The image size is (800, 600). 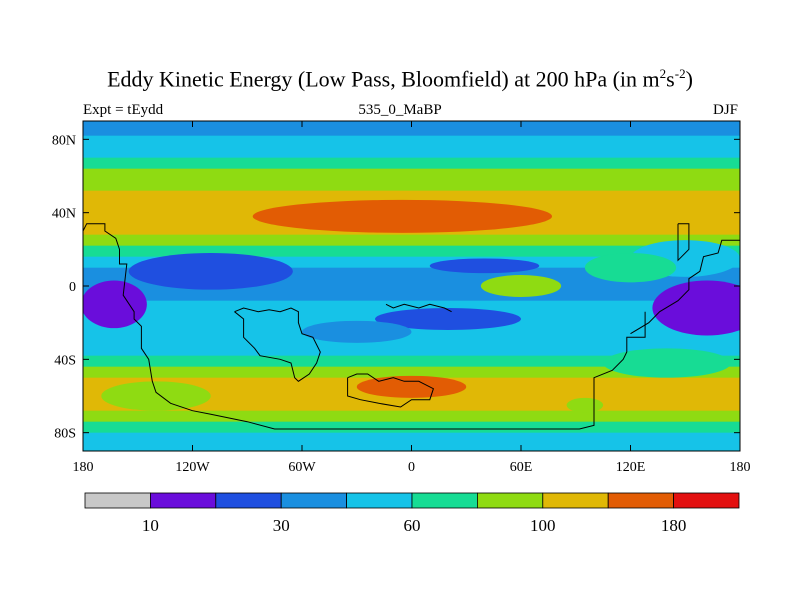 What do you see at coordinates (683, 242) in the screenshot?
I see `coastline-japan` at bounding box center [683, 242].